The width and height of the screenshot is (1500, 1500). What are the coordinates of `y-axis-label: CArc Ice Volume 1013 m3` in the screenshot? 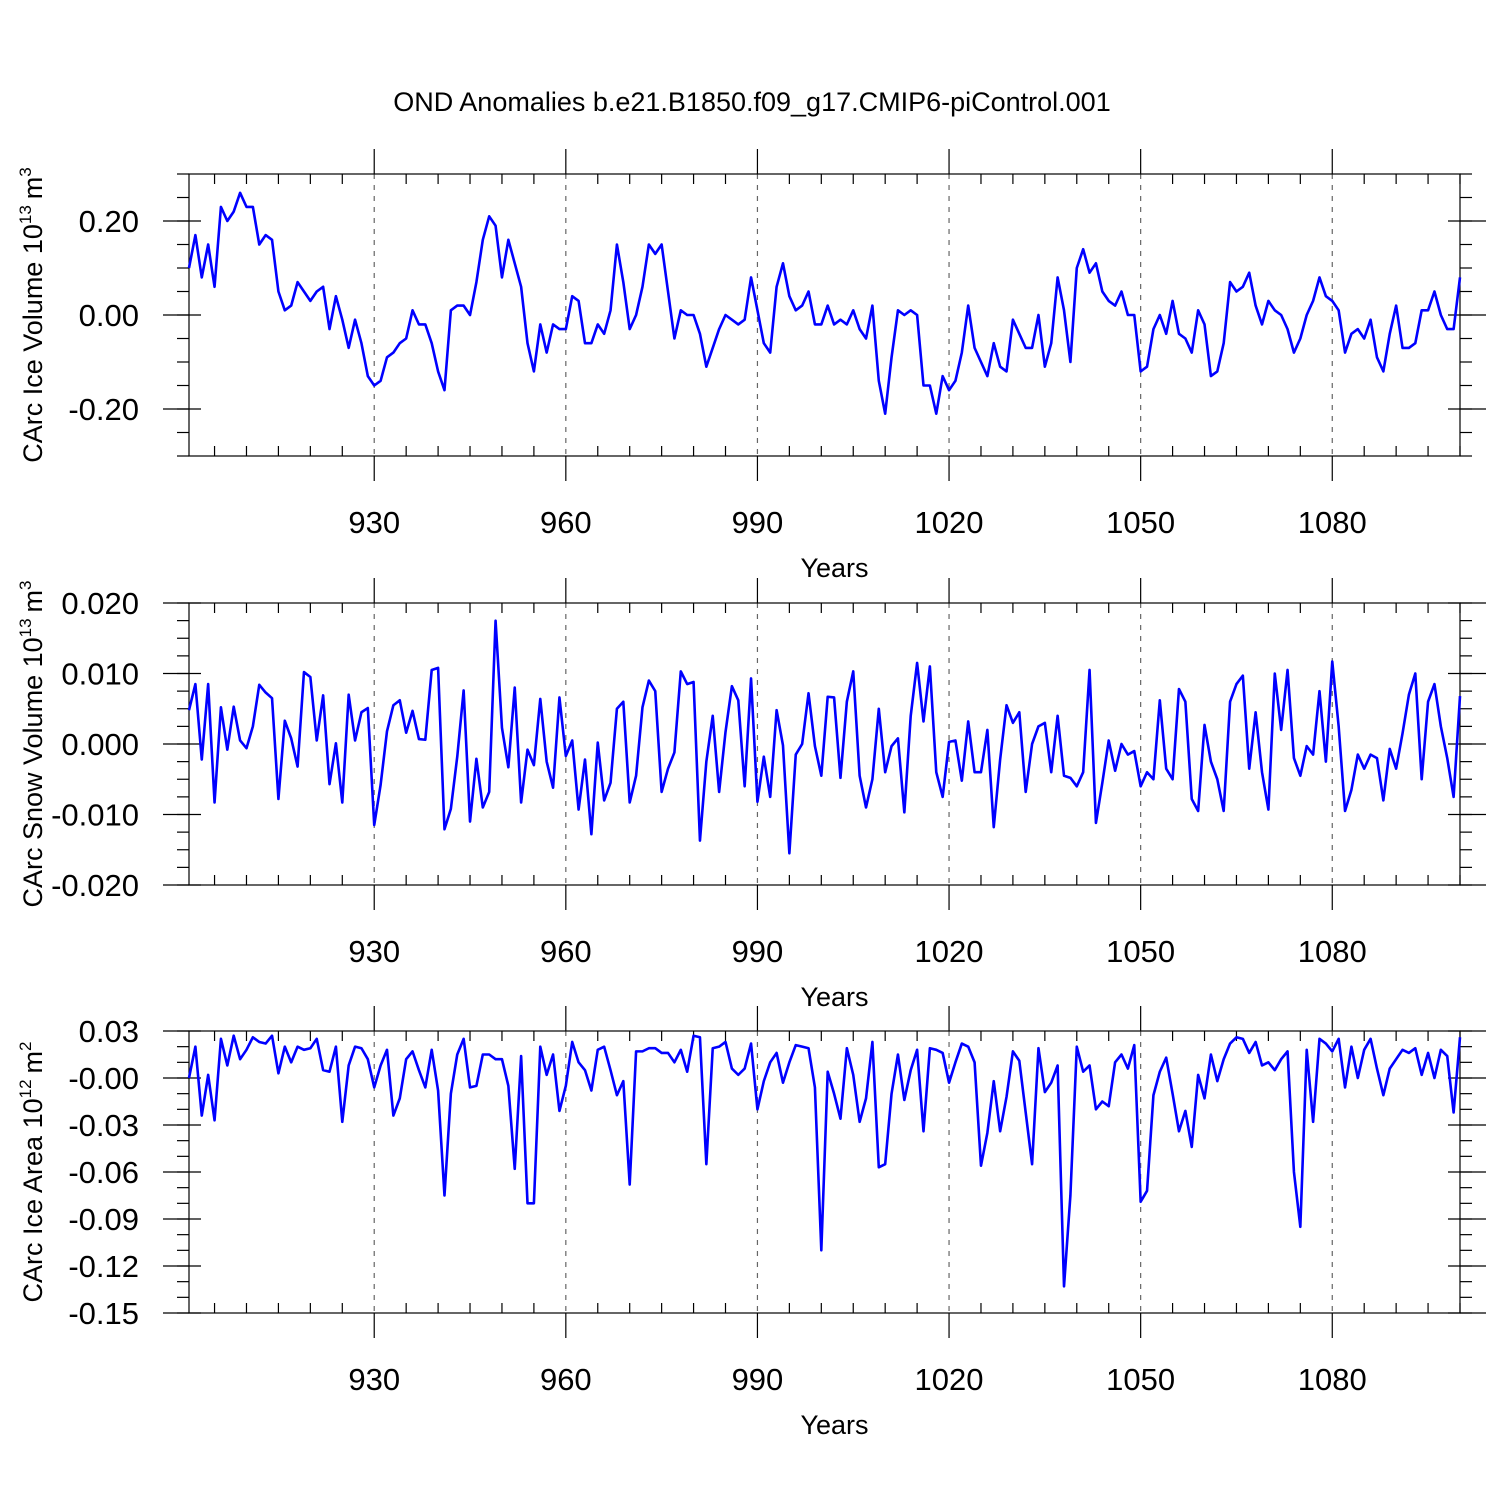 It's located at (32, 315).